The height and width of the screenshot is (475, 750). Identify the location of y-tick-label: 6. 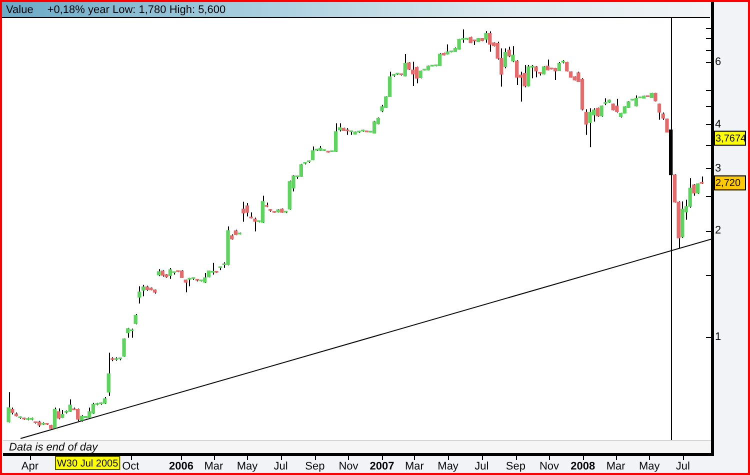
(718, 62).